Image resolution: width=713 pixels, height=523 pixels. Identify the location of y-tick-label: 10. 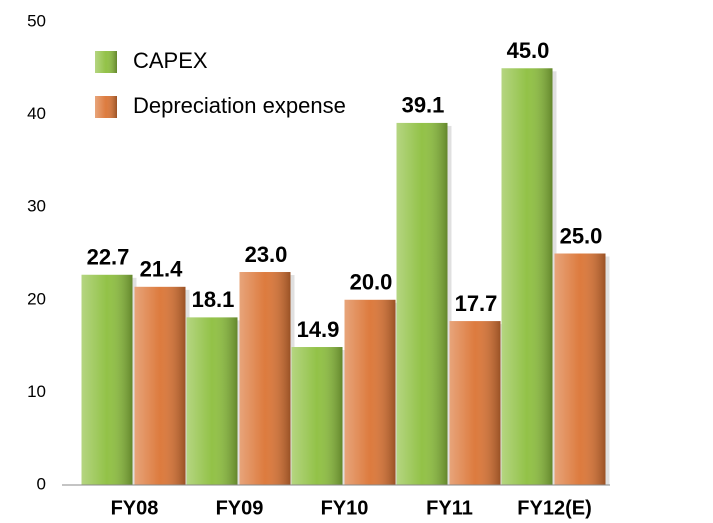
(36, 391).